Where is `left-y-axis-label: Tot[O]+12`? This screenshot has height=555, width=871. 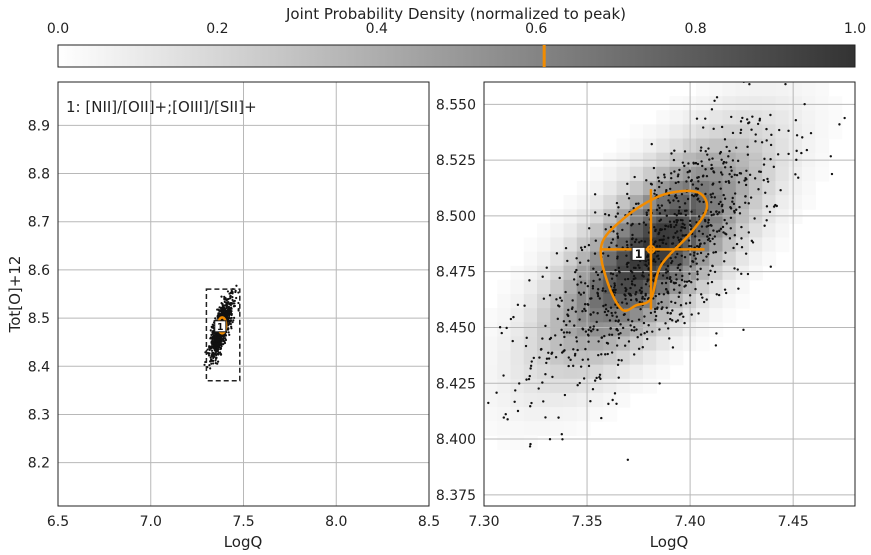
left-y-axis-label: Tot[O]+12 is located at coordinates (15, 295).